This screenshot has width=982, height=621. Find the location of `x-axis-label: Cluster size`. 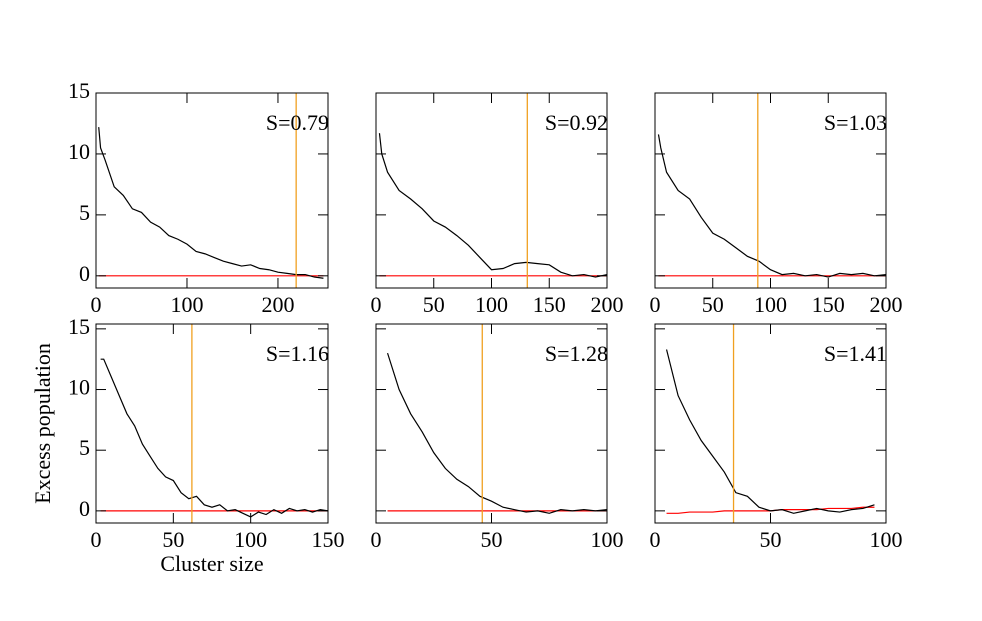

x-axis-label: Cluster size is located at coordinates (211, 563).